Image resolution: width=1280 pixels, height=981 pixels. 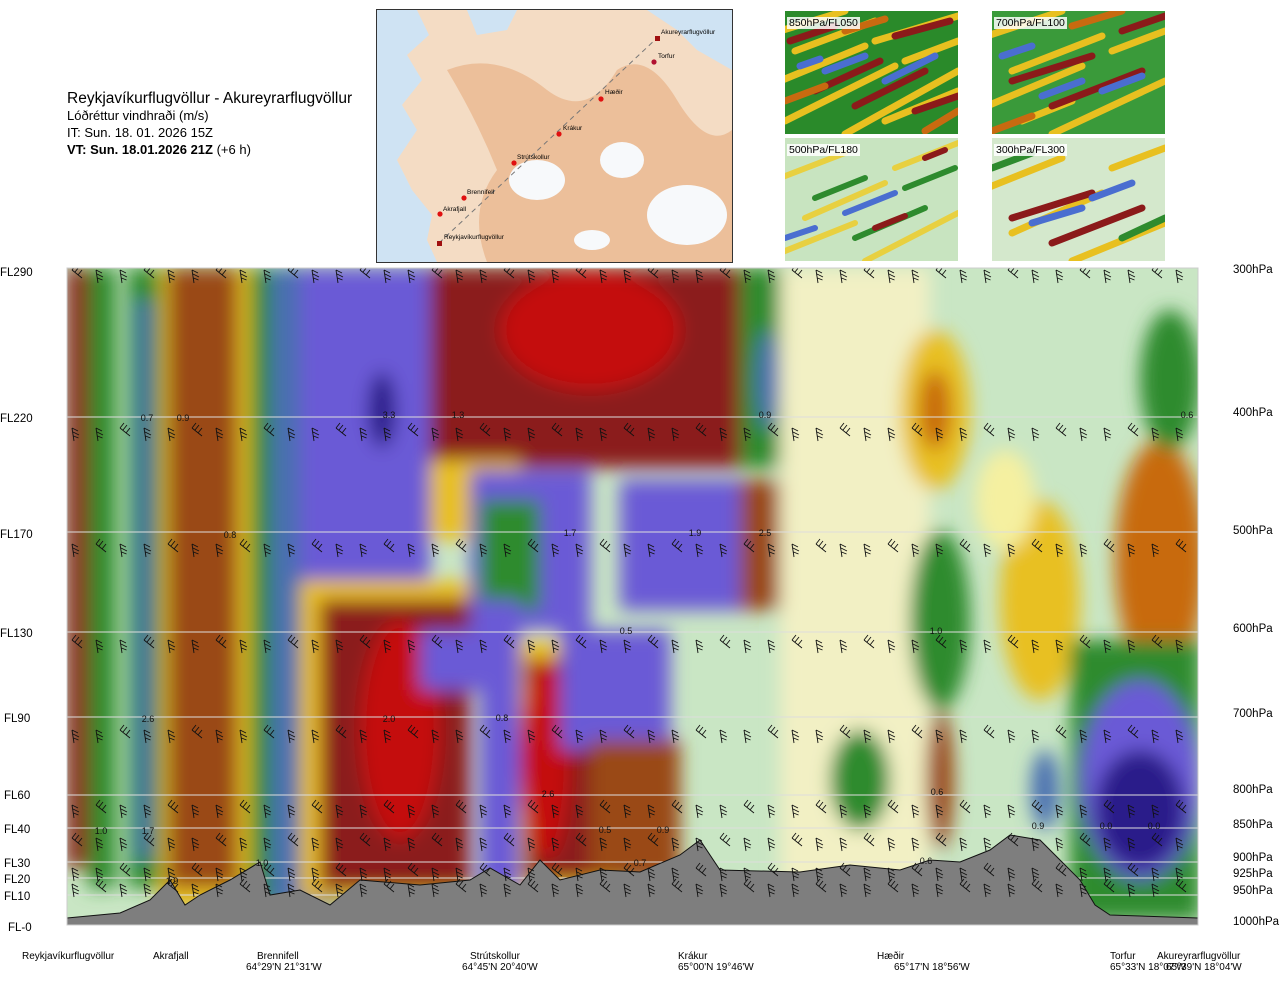 I want to click on mini-map-label: 700hPa/FL100, so click(x=1030, y=23).